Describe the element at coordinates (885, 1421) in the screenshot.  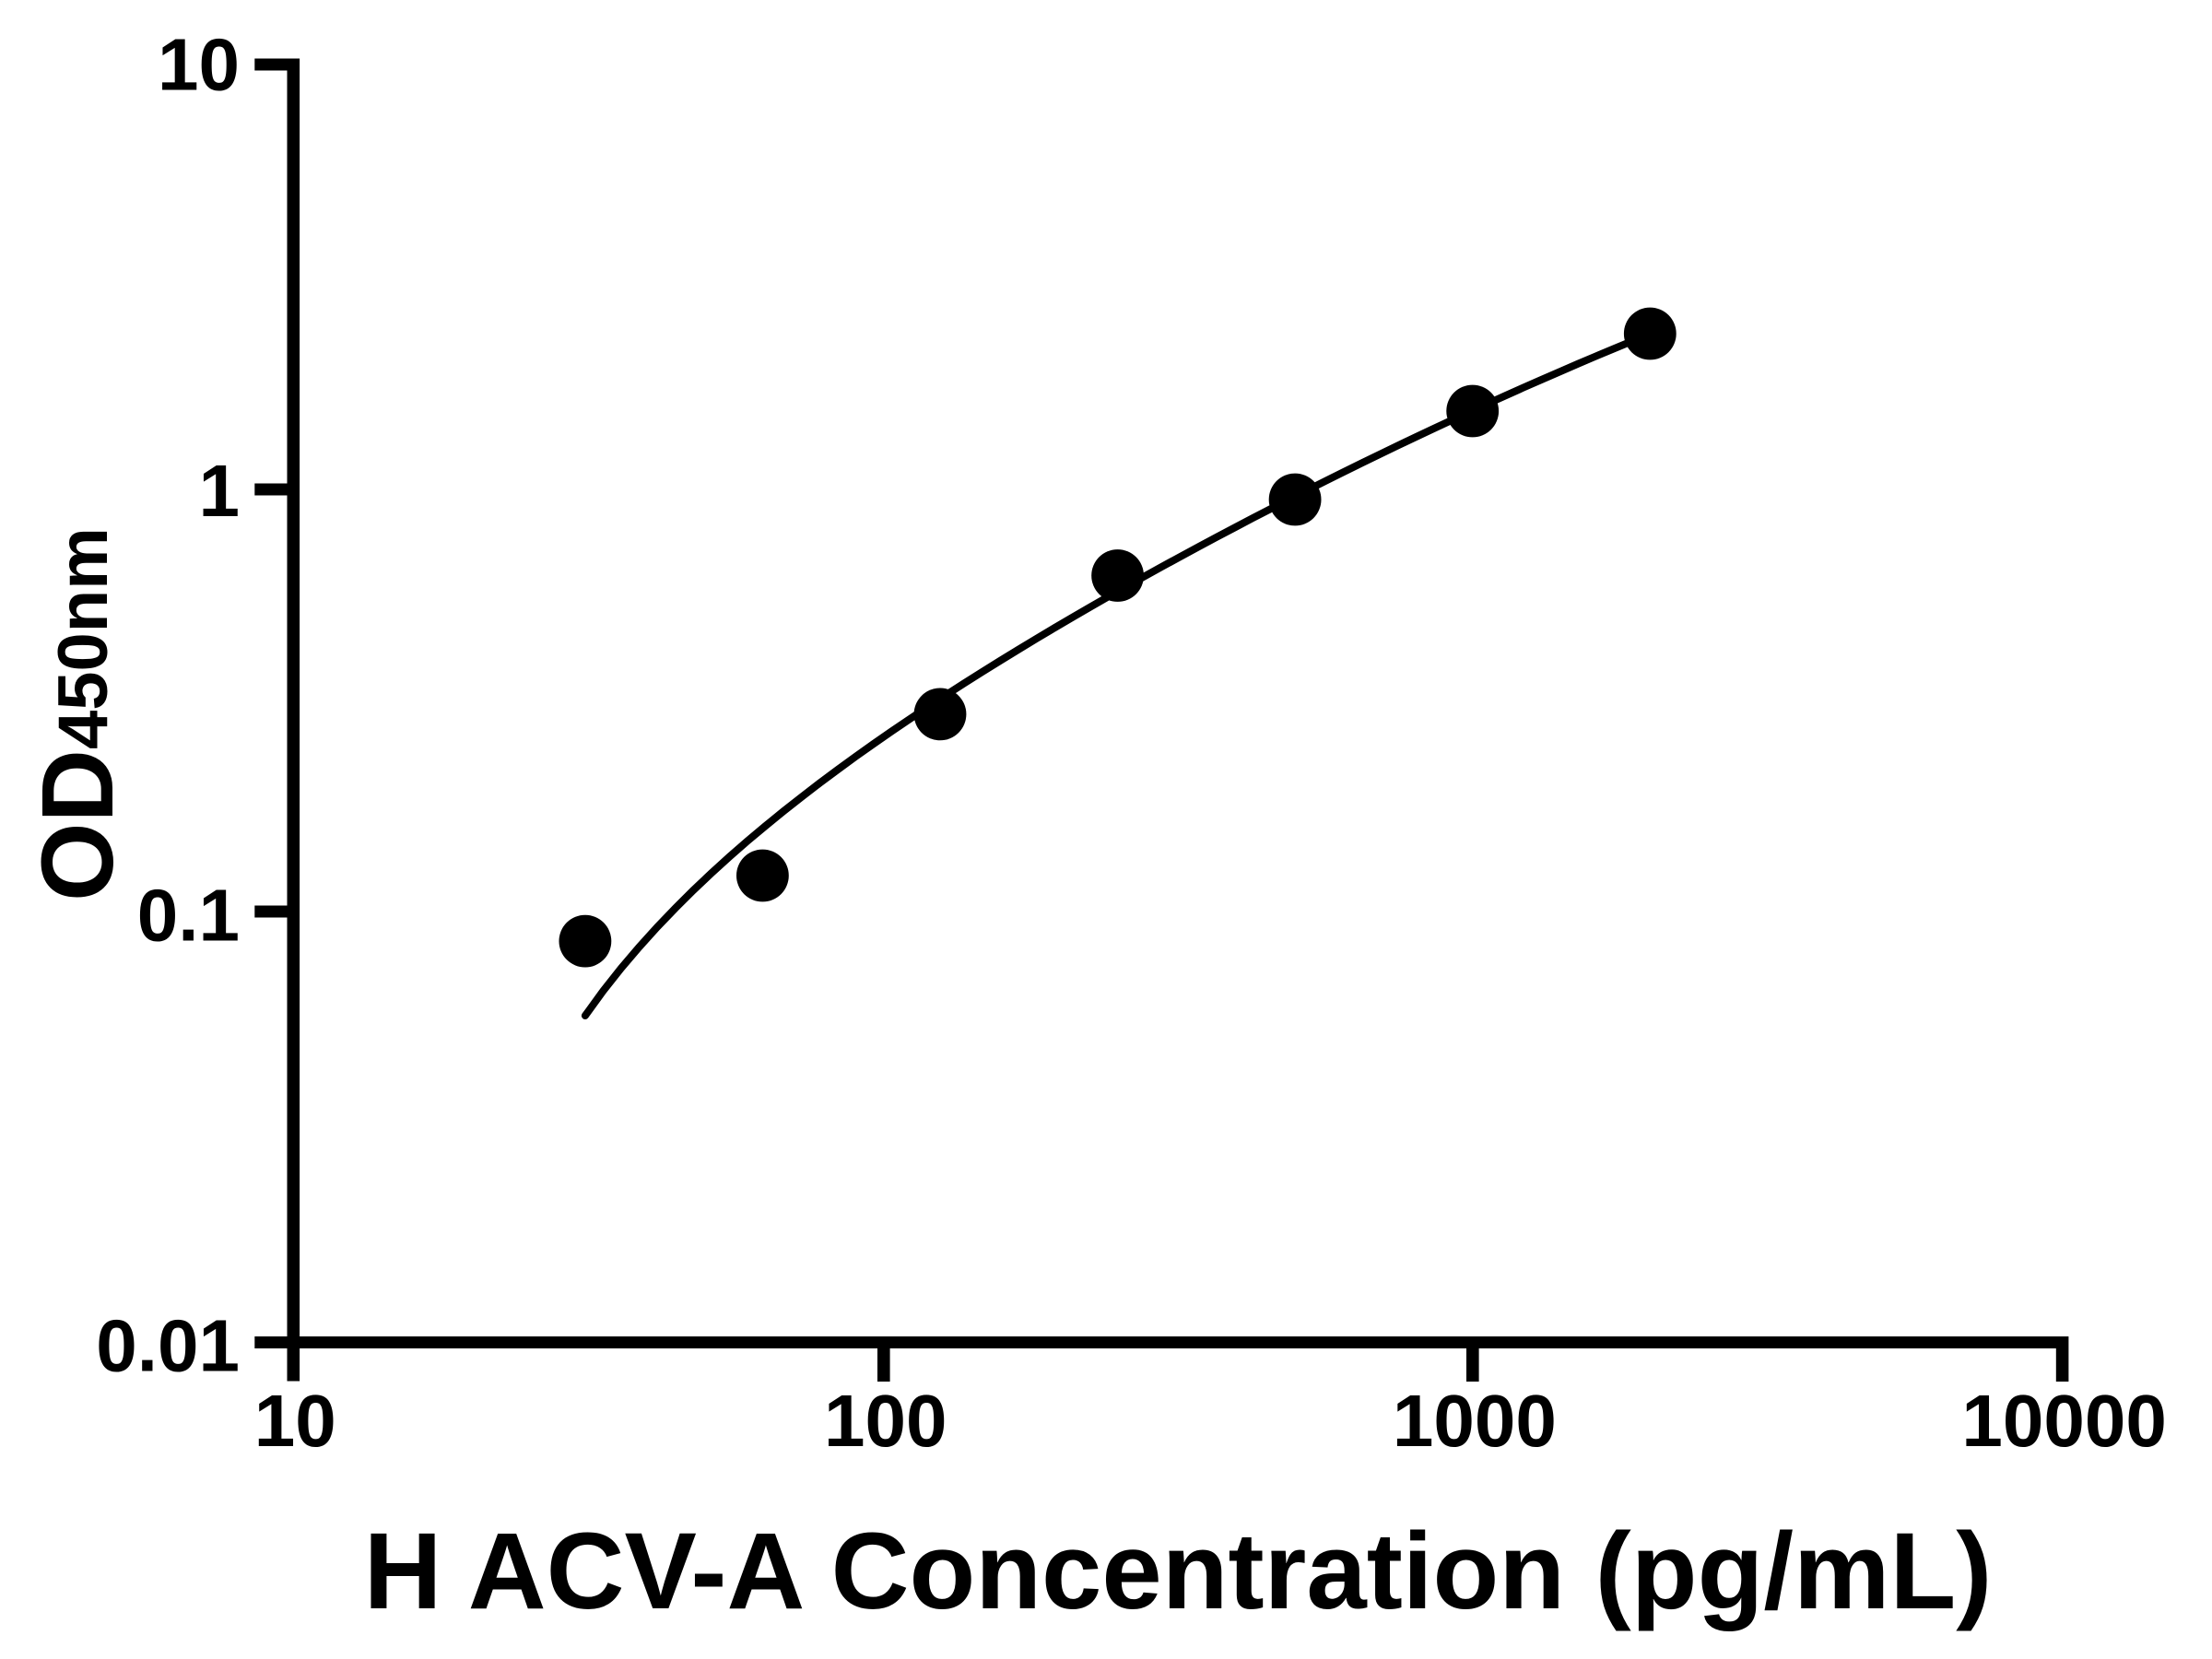
I see `svg-text: 100` at that location.